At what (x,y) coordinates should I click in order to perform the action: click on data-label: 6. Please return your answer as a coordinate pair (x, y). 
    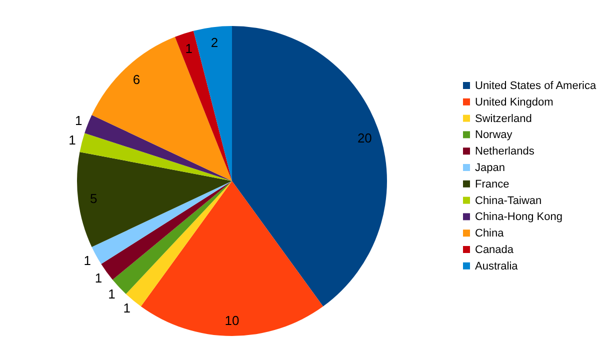
    Looking at the image, I should click on (136, 79).